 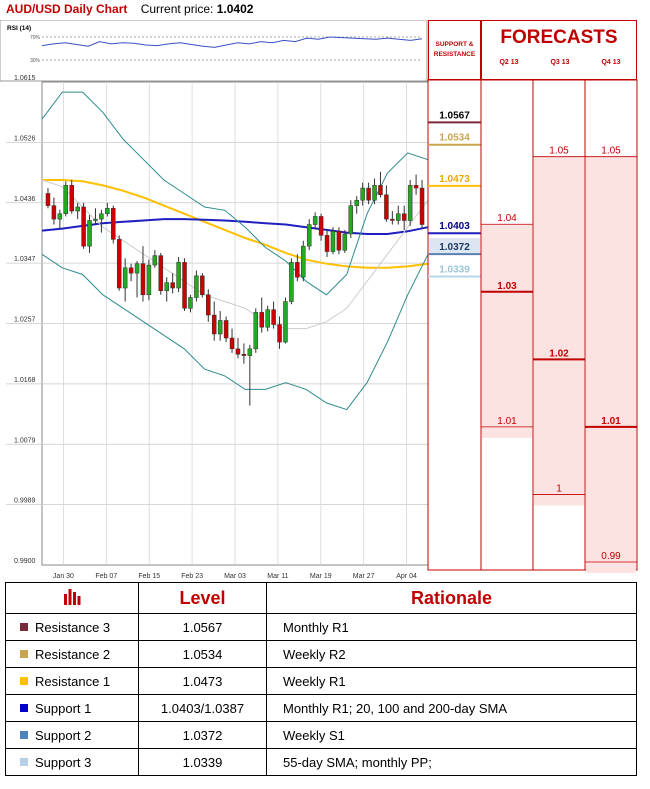 What do you see at coordinates (25, 259) in the screenshot?
I see `y-tick-label: 1.0347` at bounding box center [25, 259].